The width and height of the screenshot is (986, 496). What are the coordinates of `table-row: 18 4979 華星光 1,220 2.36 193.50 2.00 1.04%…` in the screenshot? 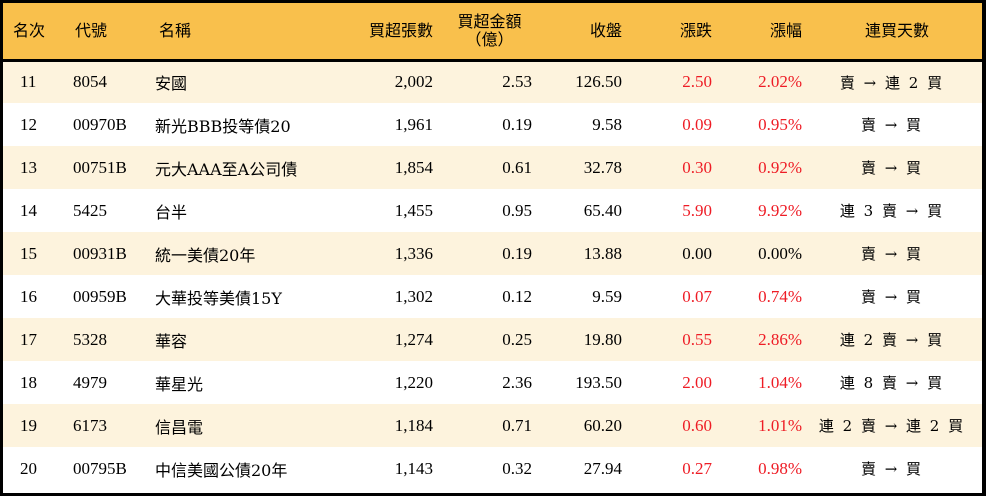 It's located at (492, 382).